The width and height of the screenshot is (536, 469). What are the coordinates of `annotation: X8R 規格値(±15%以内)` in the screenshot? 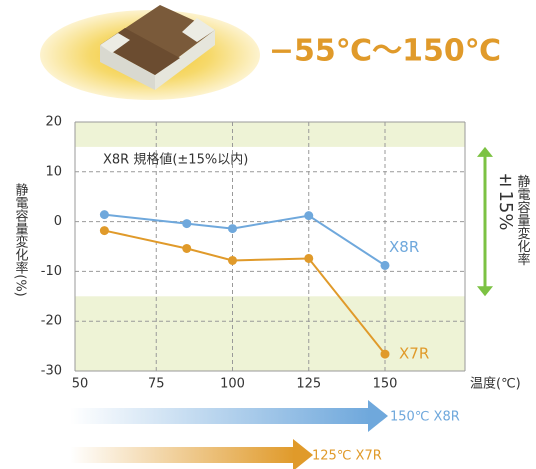 It's located at (175, 160).